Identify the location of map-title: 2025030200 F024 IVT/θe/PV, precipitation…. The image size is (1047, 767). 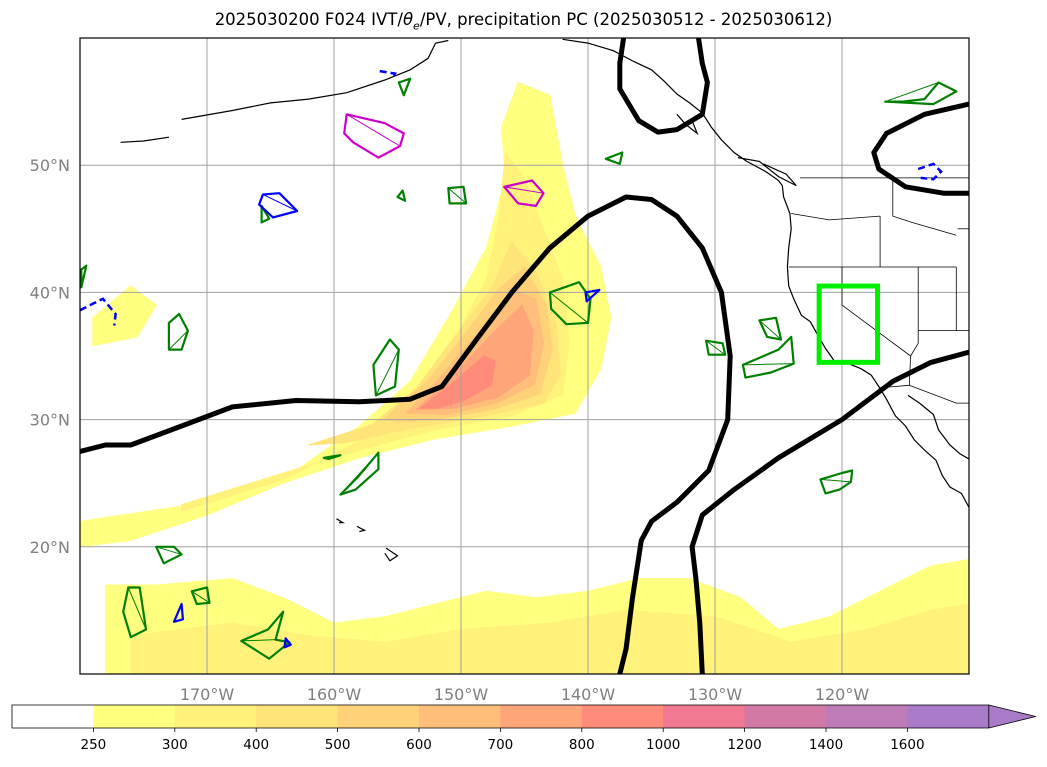
(523, 21).